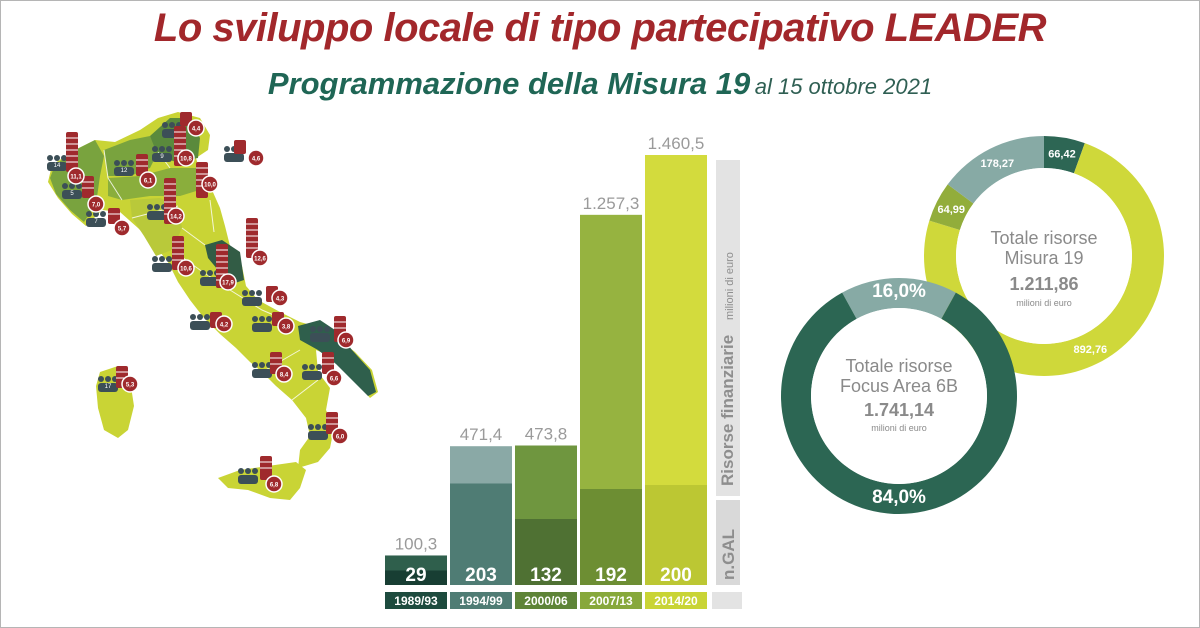 Image resolution: width=1200 pixels, height=628 pixels. Describe the element at coordinates (899, 410) in the screenshot. I see `donut-fa6b-total: 1.741,14` at that location.